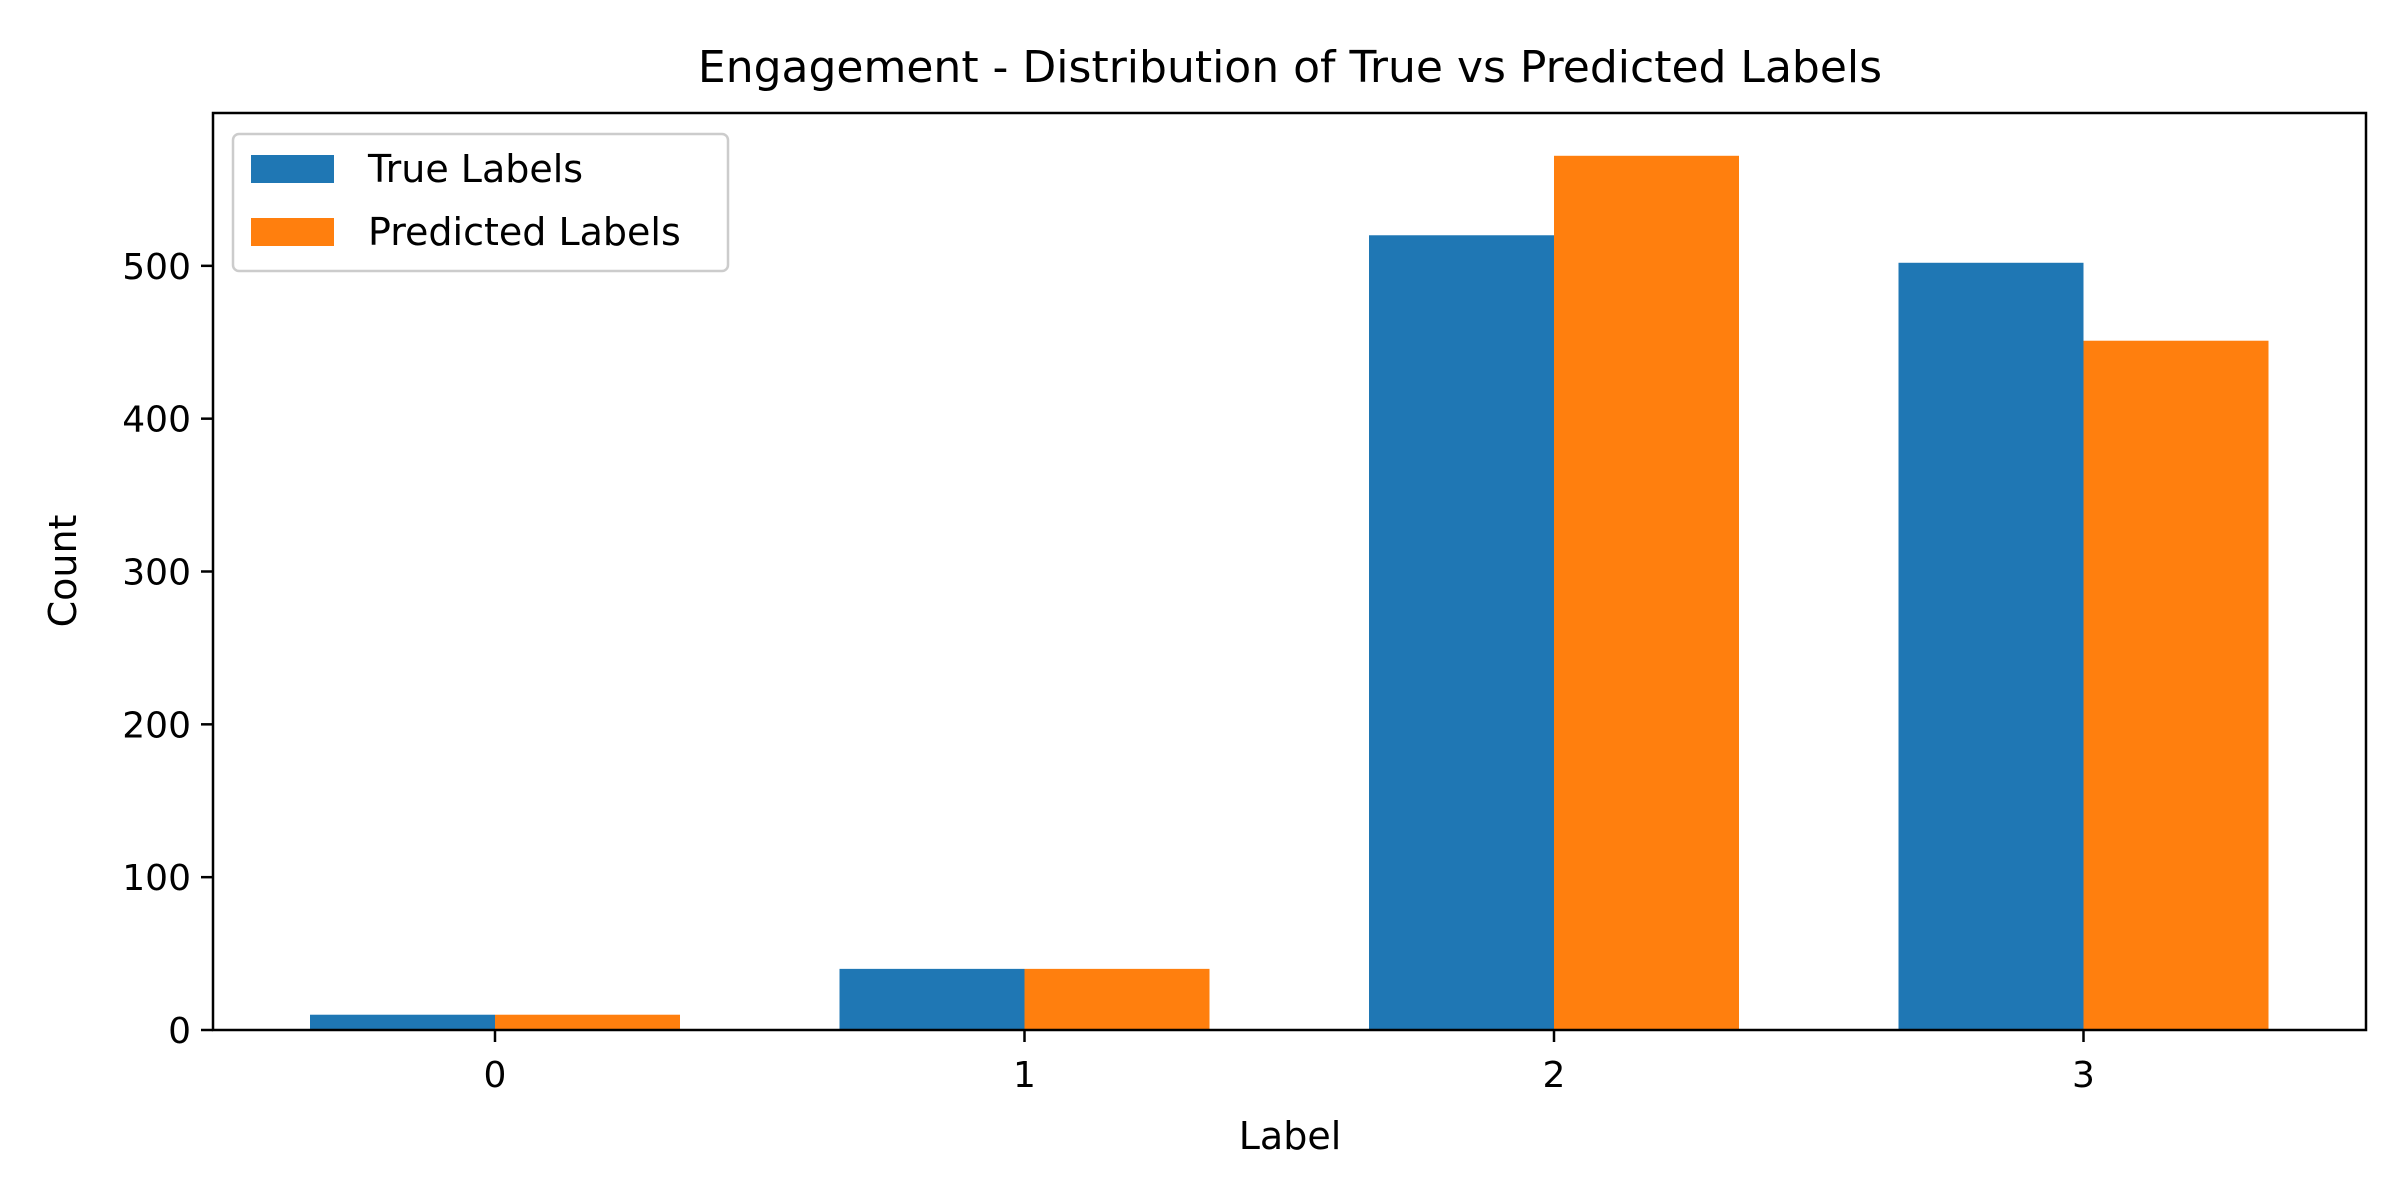 This screenshot has height=1200, width=2400. What do you see at coordinates (167, 649) in the screenshot?
I see `y-axis: 0 100 200 300 400 500` at bounding box center [167, 649].